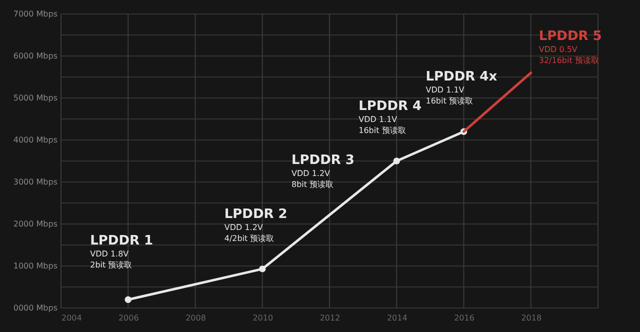 The image size is (640, 332). What do you see at coordinates (122, 252) in the screenshot?
I see `annotation: LPDDR 1 VDD 1.8V 2bit 预读取` at bounding box center [122, 252].